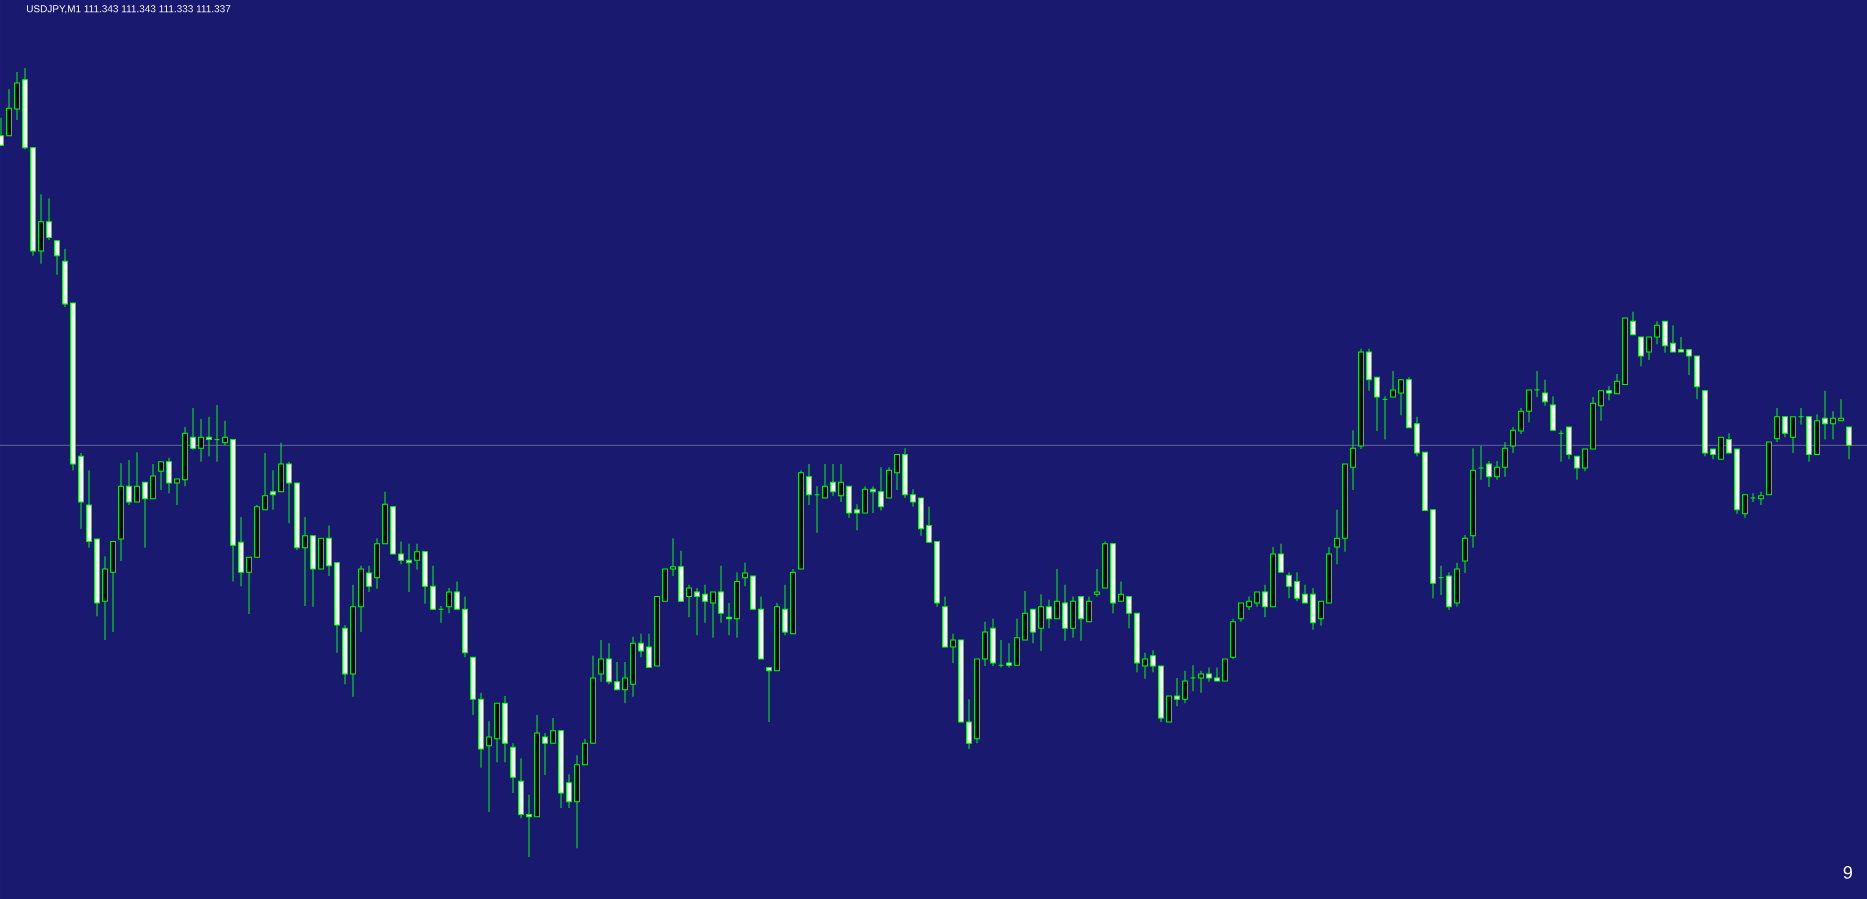 The height and width of the screenshot is (899, 1867). What do you see at coordinates (128, 9) in the screenshot?
I see `chart-title: USDJPY,M1 111.343 111.343 111.333 111.337` at bounding box center [128, 9].